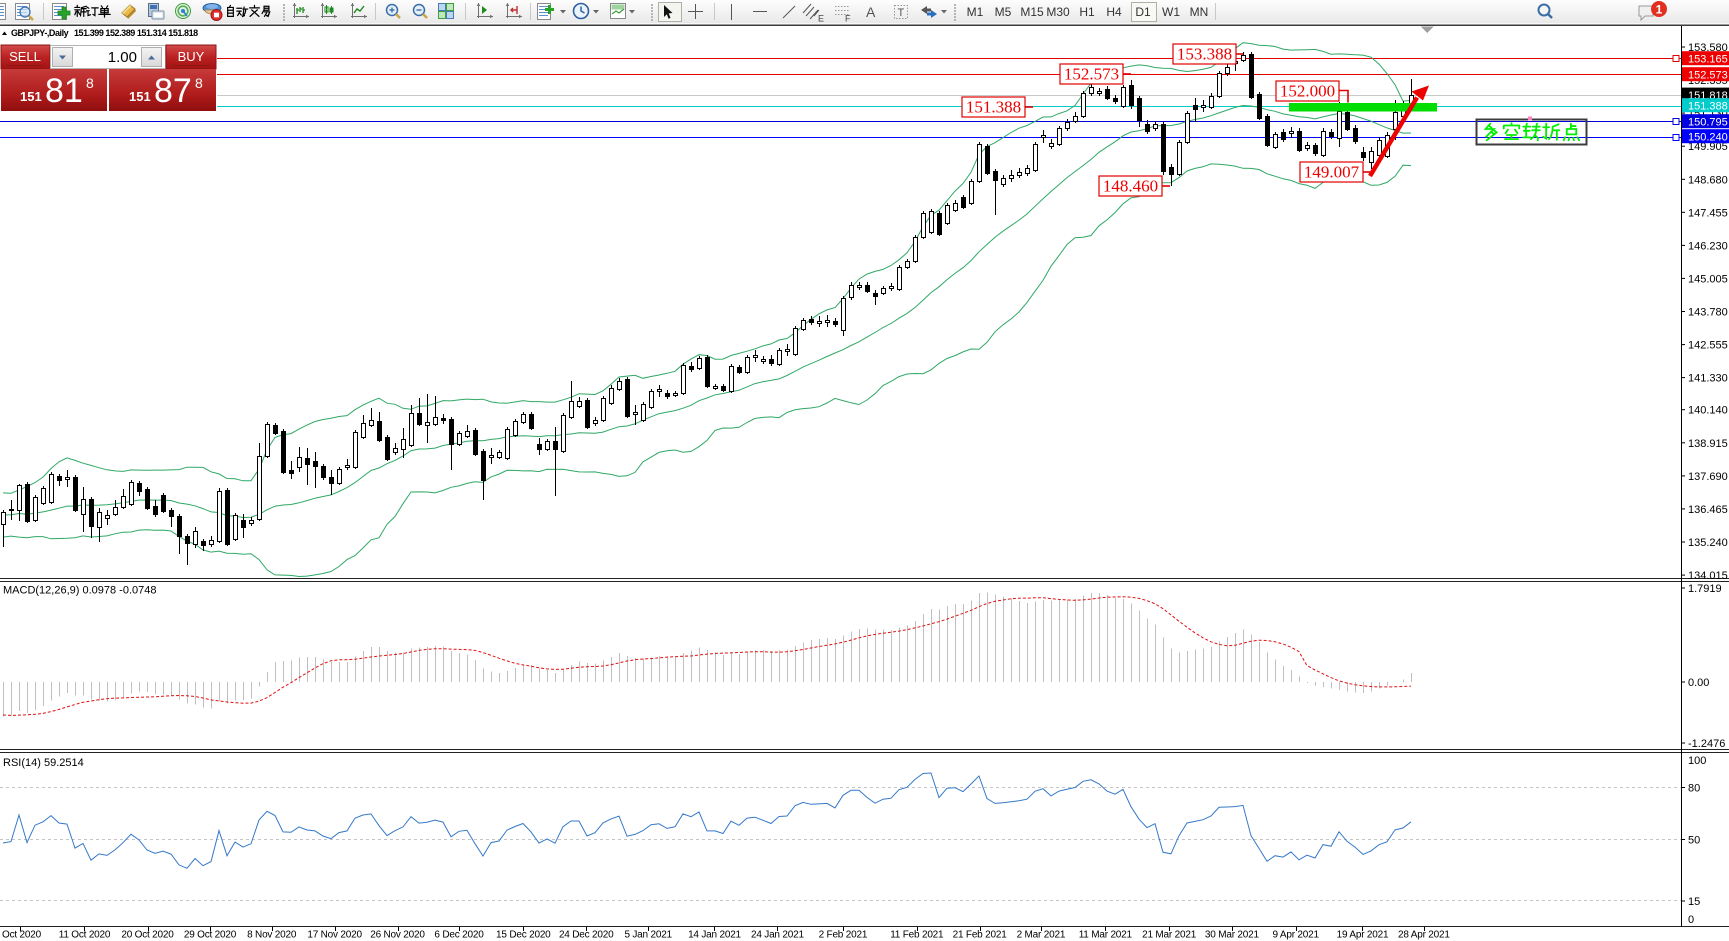 This screenshot has height=941, width=1729. Describe the element at coordinates (917, 935) in the screenshot. I see `svg-text: 11 Feb 2021` at that location.